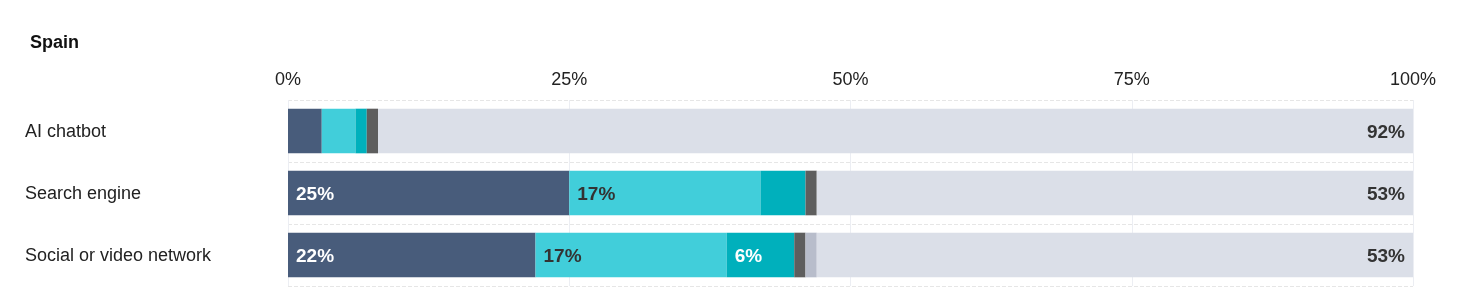 The width and height of the screenshot is (1466, 302). What do you see at coordinates (66, 131) in the screenshot?
I see `y-tick-label: AI chatbot` at bounding box center [66, 131].